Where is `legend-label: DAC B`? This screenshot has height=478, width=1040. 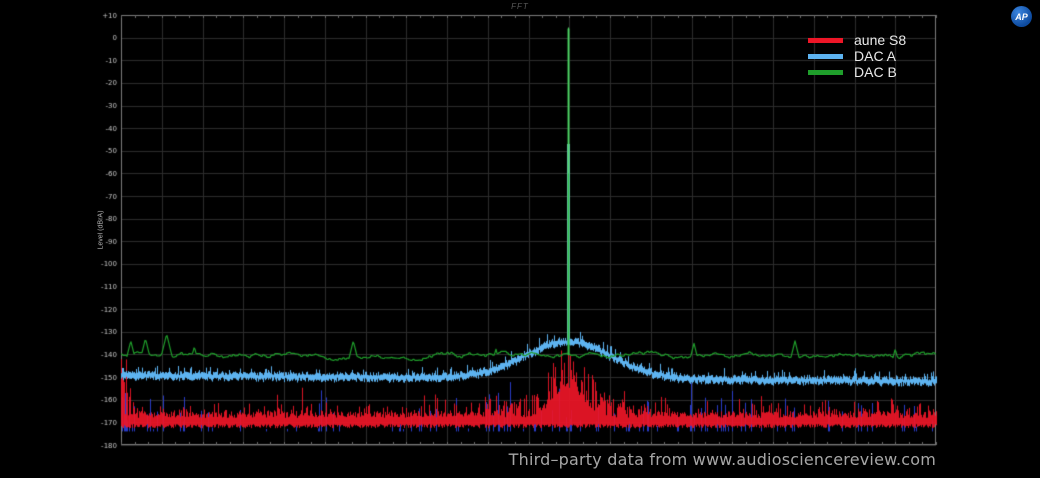 legend-label: DAC B is located at coordinates (875, 72).